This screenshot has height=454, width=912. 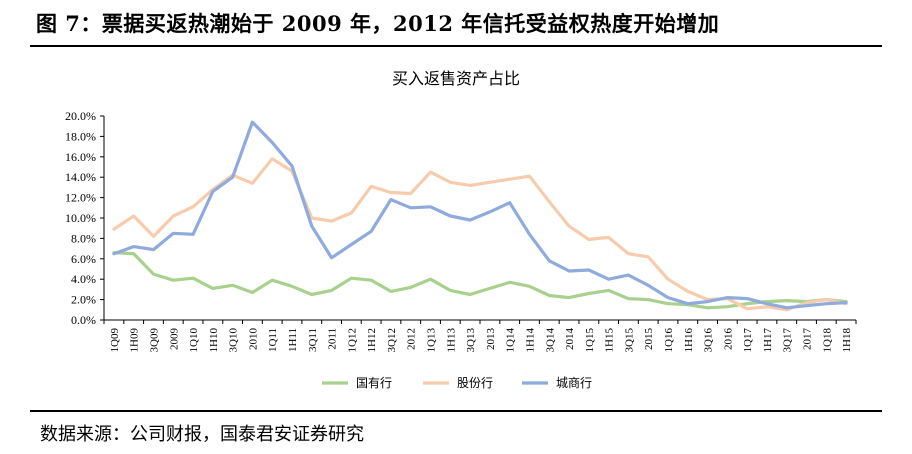 I want to click on bottom-rule, so click(x=456, y=411).